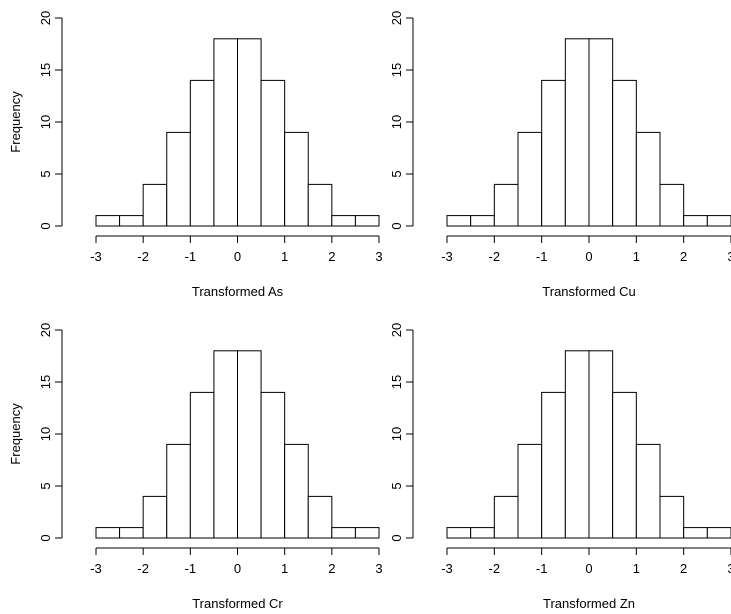 This screenshot has height=614, width=731. What do you see at coordinates (238, 291) in the screenshot?
I see `x-axis-title: Transformed As` at bounding box center [238, 291].